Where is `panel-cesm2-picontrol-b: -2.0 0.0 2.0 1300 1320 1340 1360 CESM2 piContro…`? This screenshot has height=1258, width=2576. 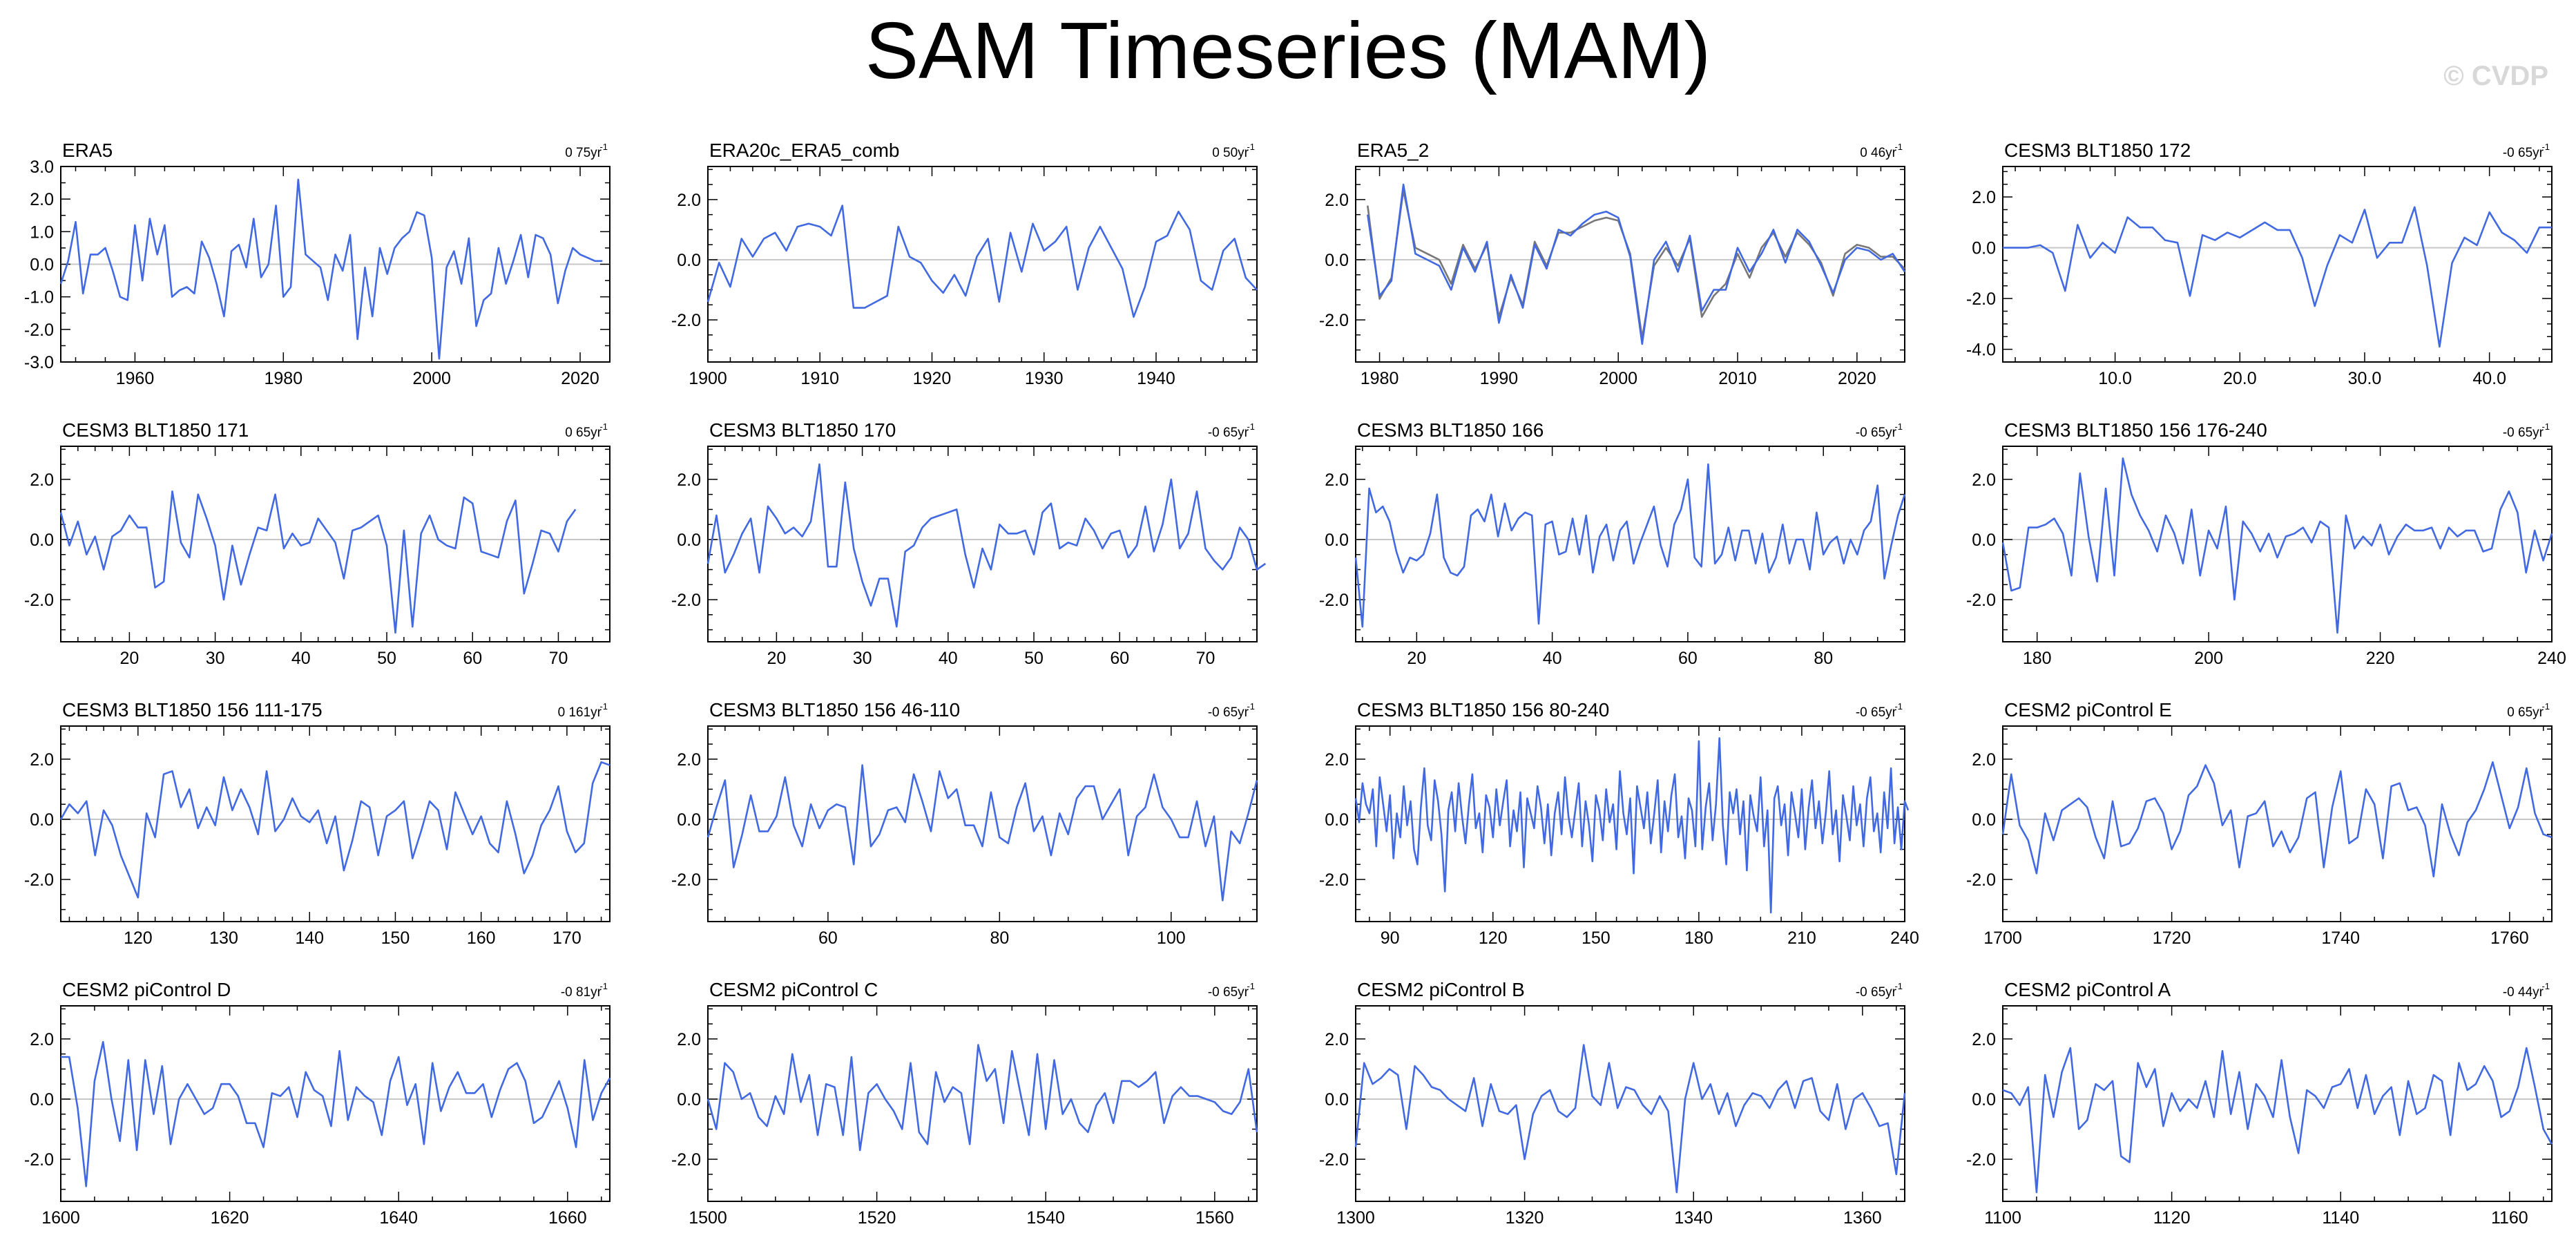
panel-cesm2-picontrol-b: -2.0 0.0 2.0 1300 1320 1340 1360 CESM2 piContro… is located at coordinates (1612, 1104).